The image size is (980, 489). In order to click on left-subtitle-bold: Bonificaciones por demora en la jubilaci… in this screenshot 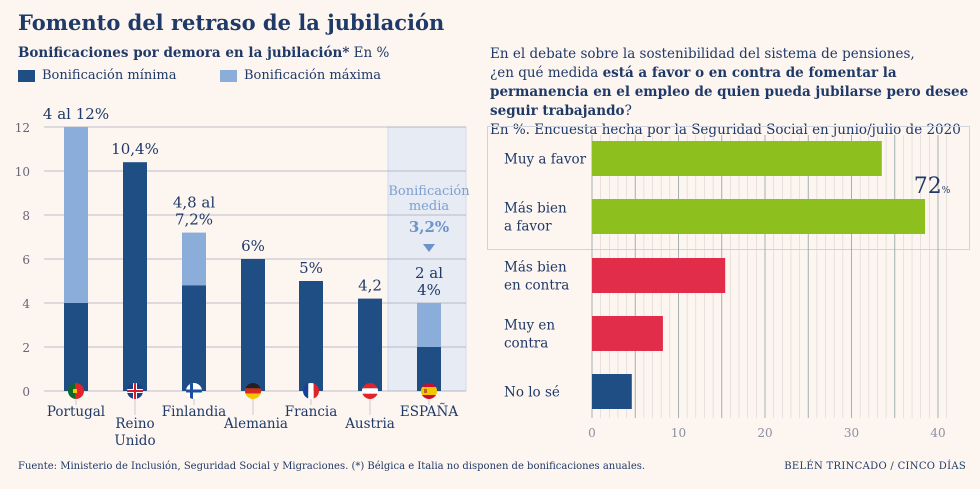, I will do `click(184, 53)`.